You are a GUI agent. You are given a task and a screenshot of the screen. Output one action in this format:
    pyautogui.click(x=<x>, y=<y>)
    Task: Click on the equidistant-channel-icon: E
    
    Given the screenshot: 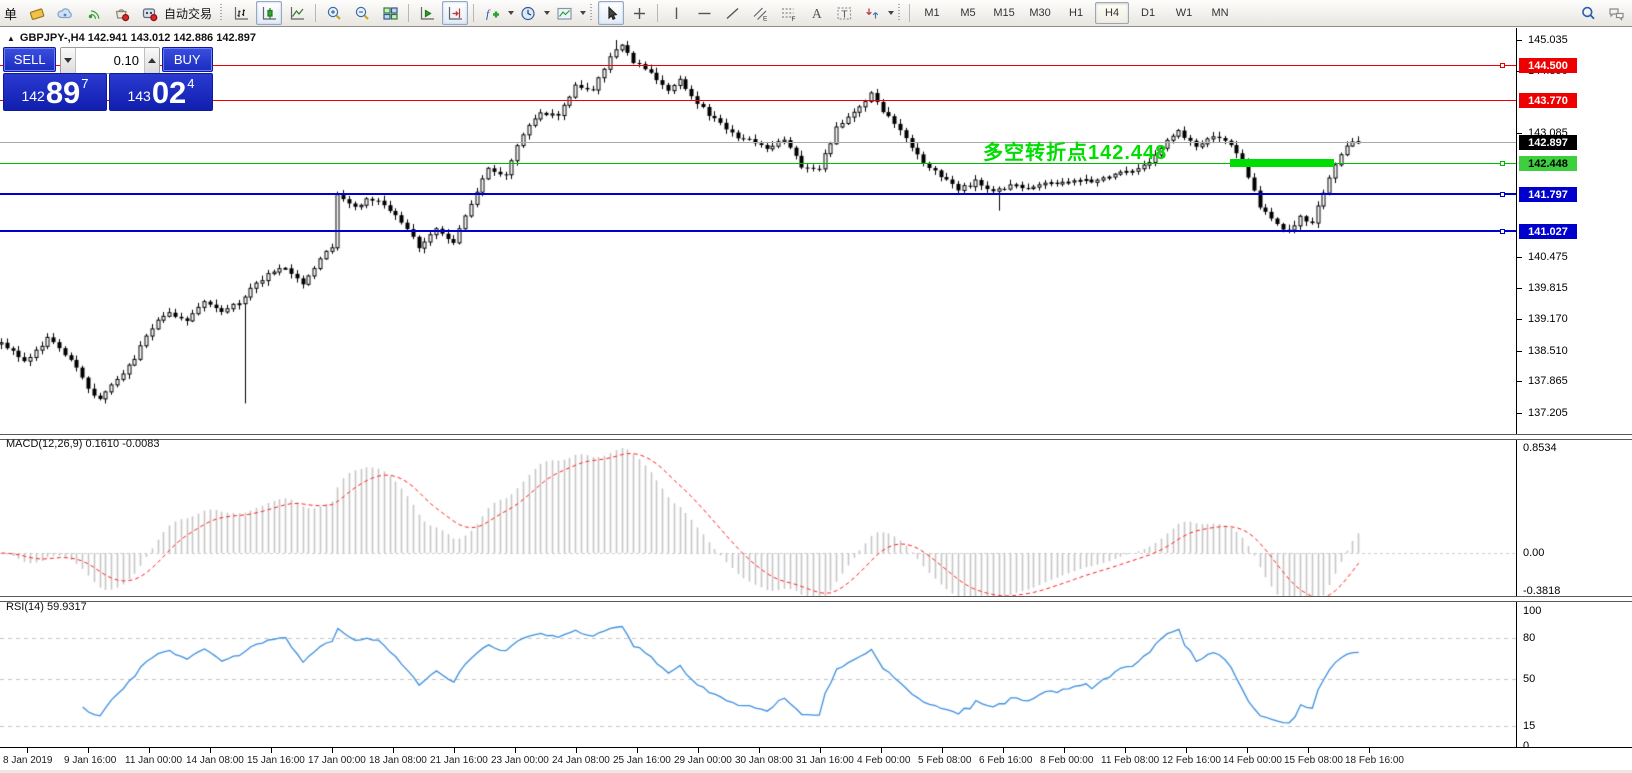 What is the action you would take?
    pyautogui.click(x=760, y=13)
    